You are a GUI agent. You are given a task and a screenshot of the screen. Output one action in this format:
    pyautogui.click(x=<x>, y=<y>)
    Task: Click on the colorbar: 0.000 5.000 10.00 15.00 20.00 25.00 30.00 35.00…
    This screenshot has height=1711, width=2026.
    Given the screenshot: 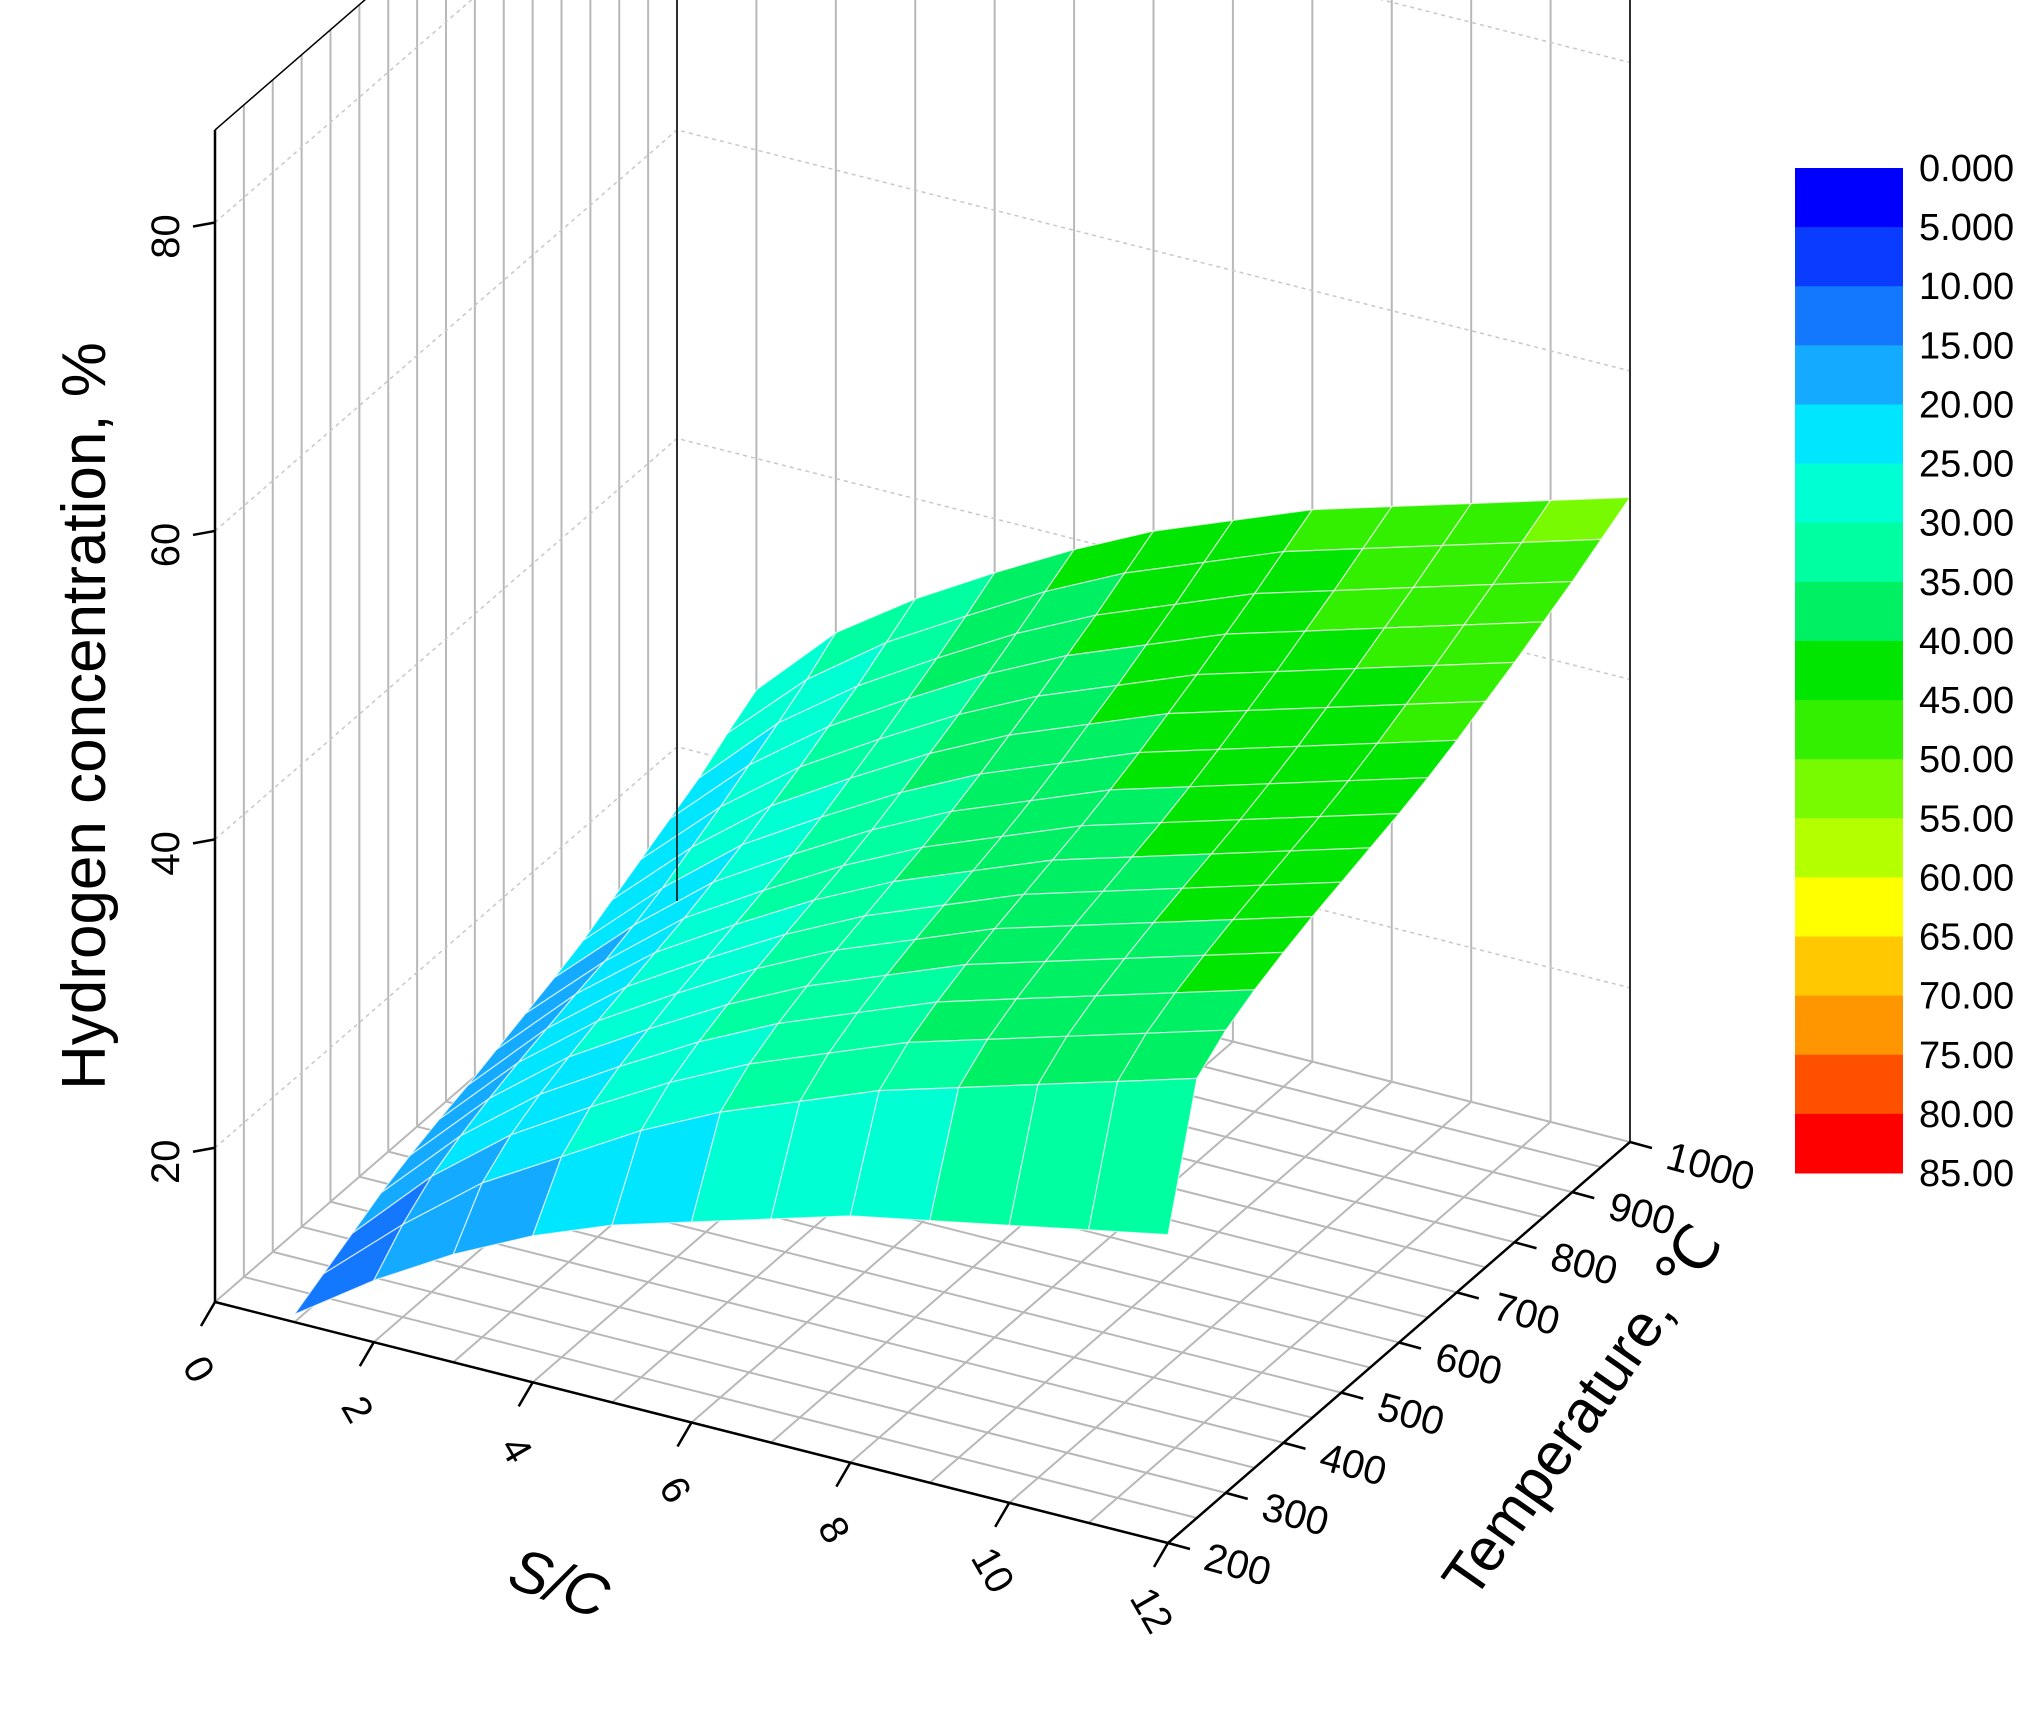 What is the action you would take?
    pyautogui.click(x=1904, y=671)
    